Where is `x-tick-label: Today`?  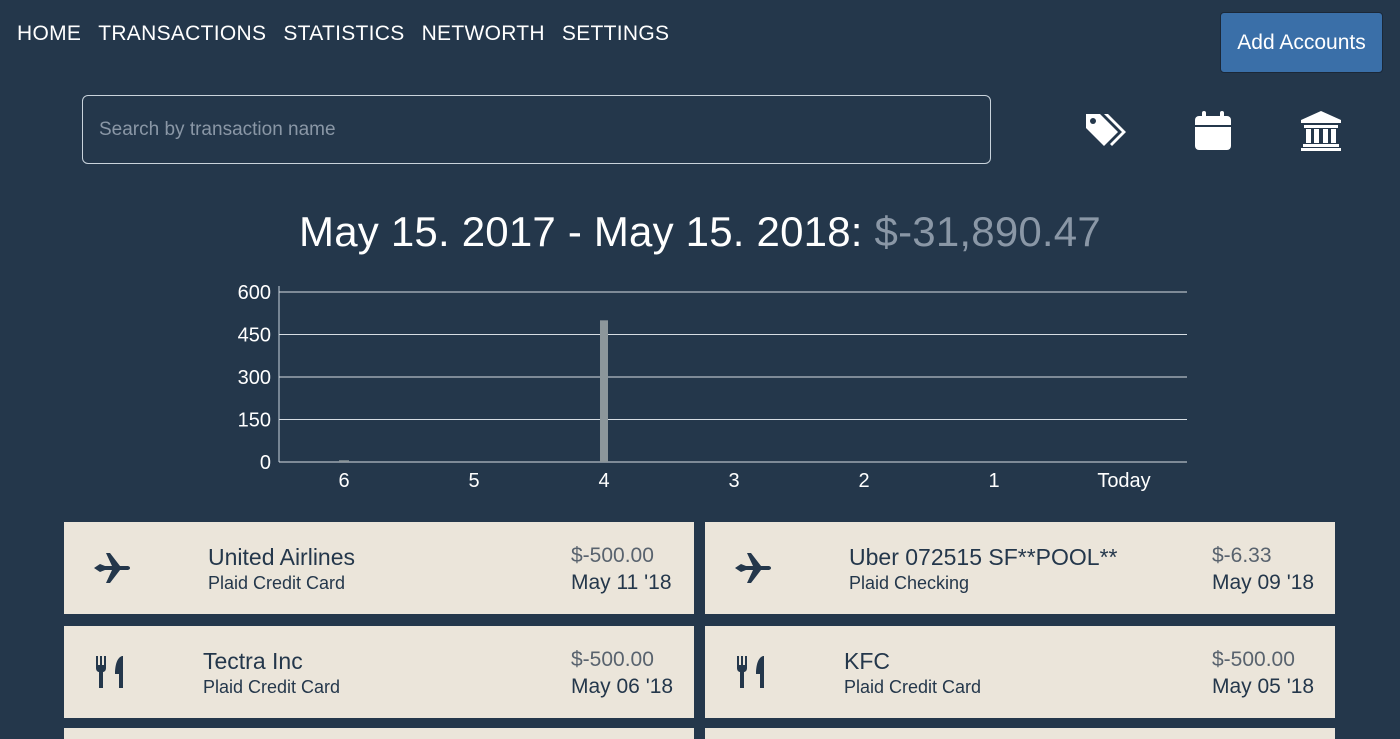
x-tick-label: Today is located at coordinates (1123, 481).